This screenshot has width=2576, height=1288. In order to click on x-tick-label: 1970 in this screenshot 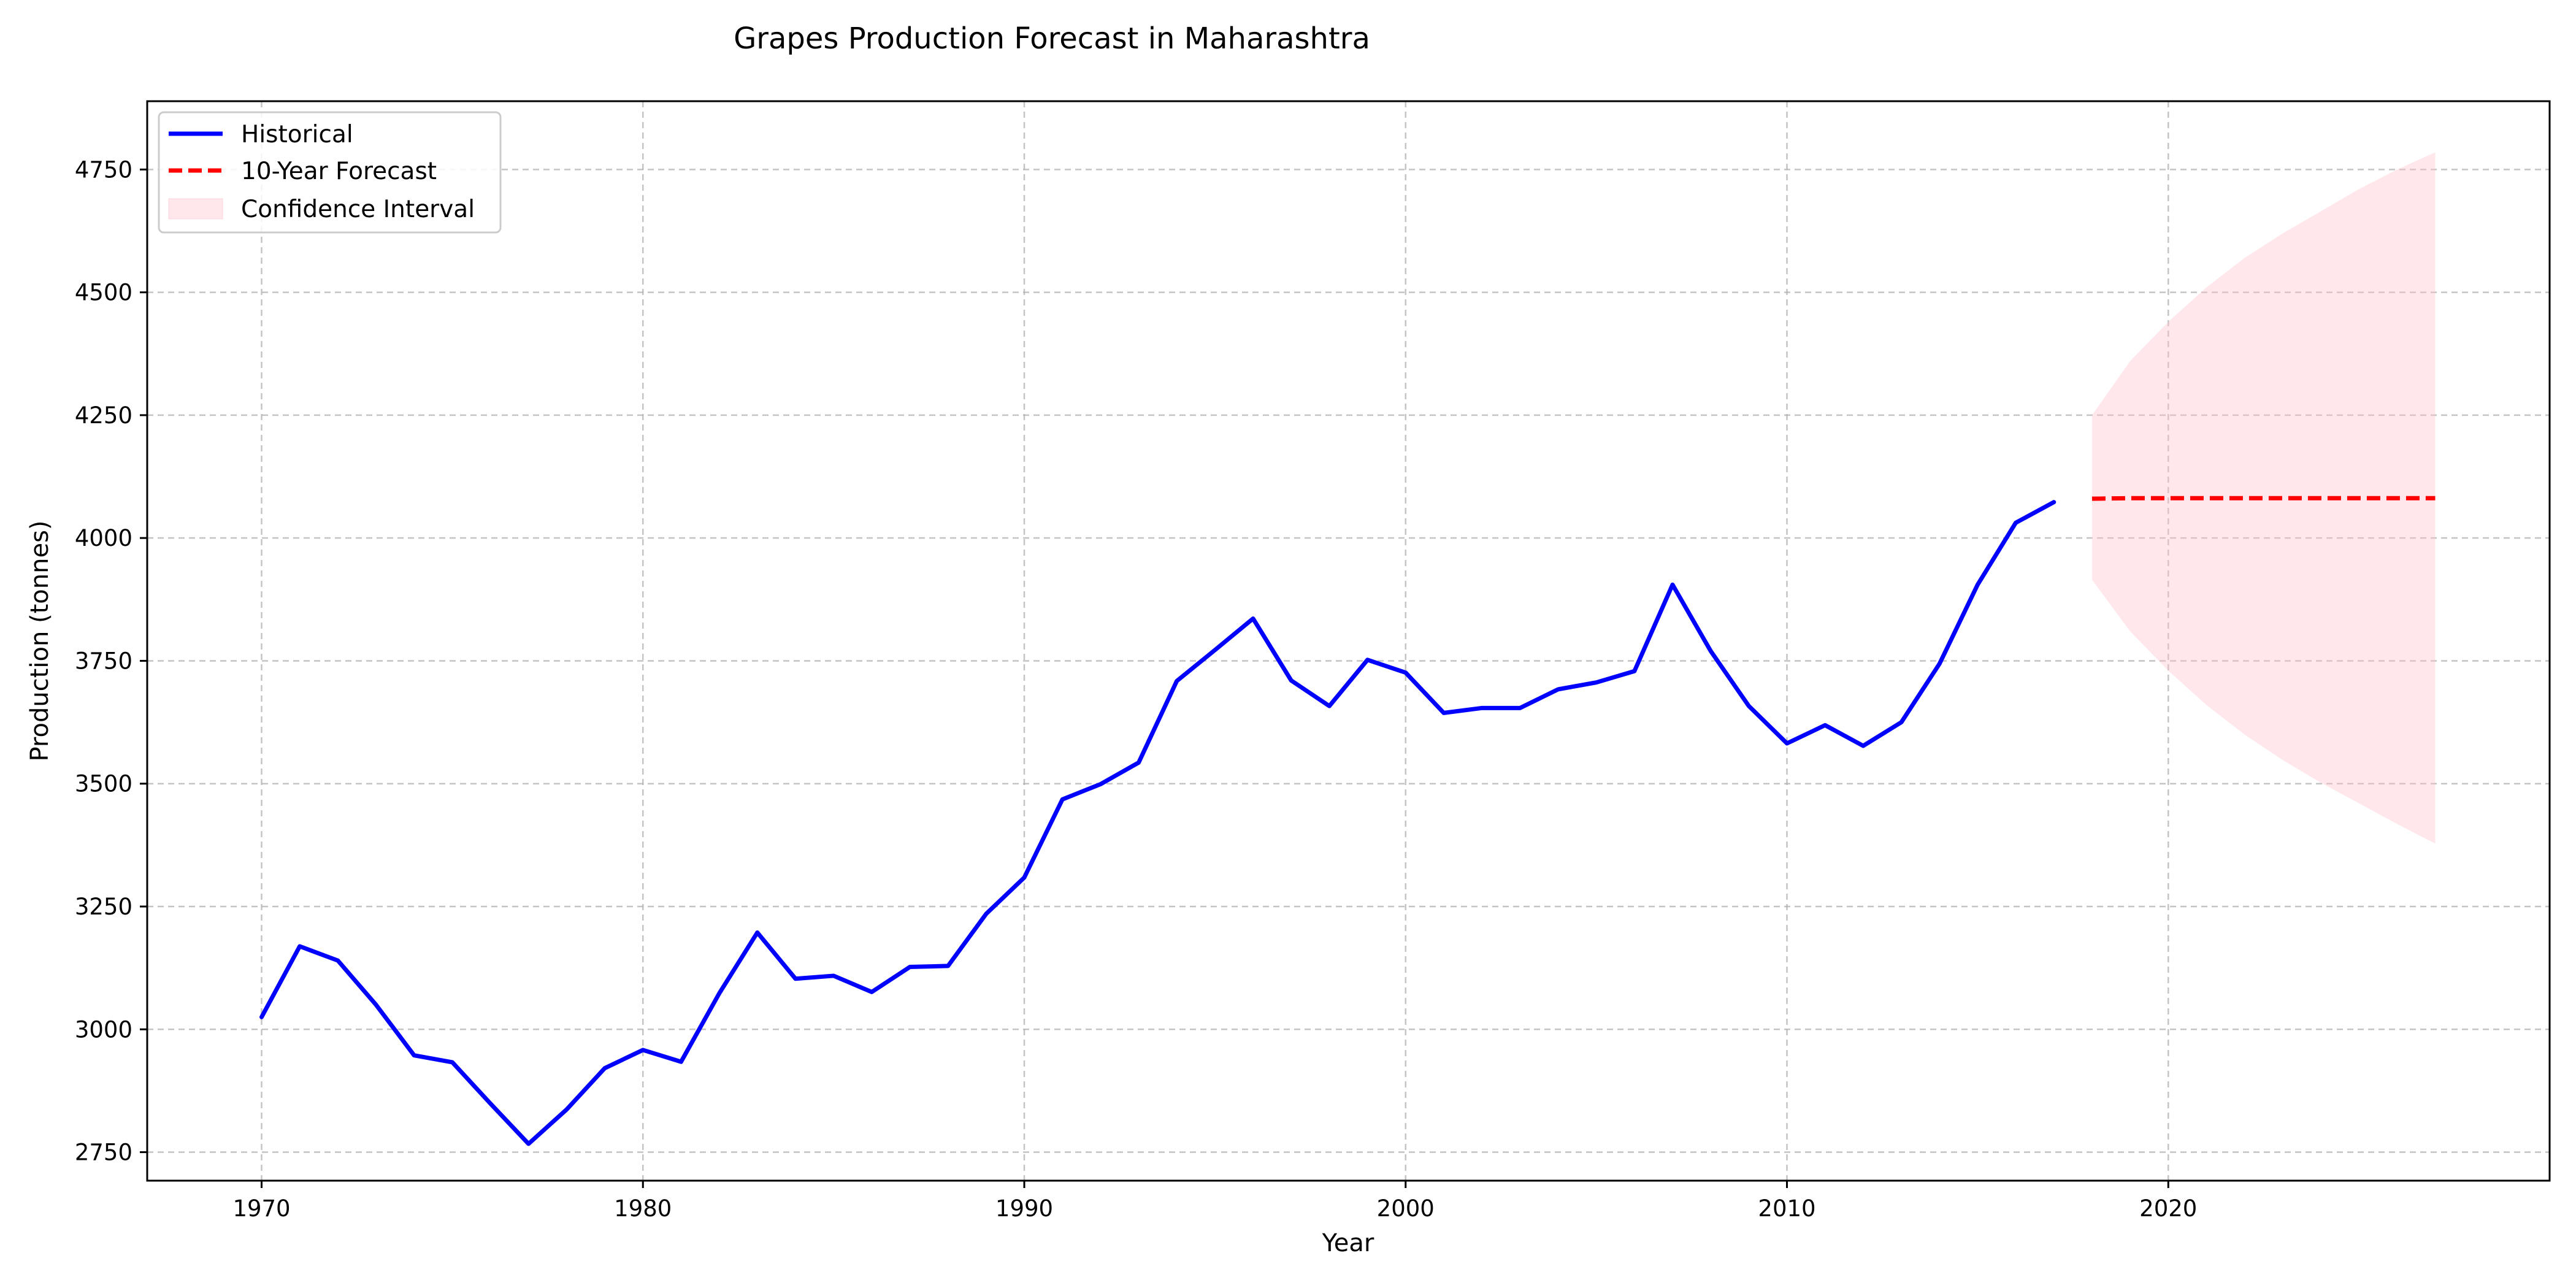, I will do `click(261, 1208)`.